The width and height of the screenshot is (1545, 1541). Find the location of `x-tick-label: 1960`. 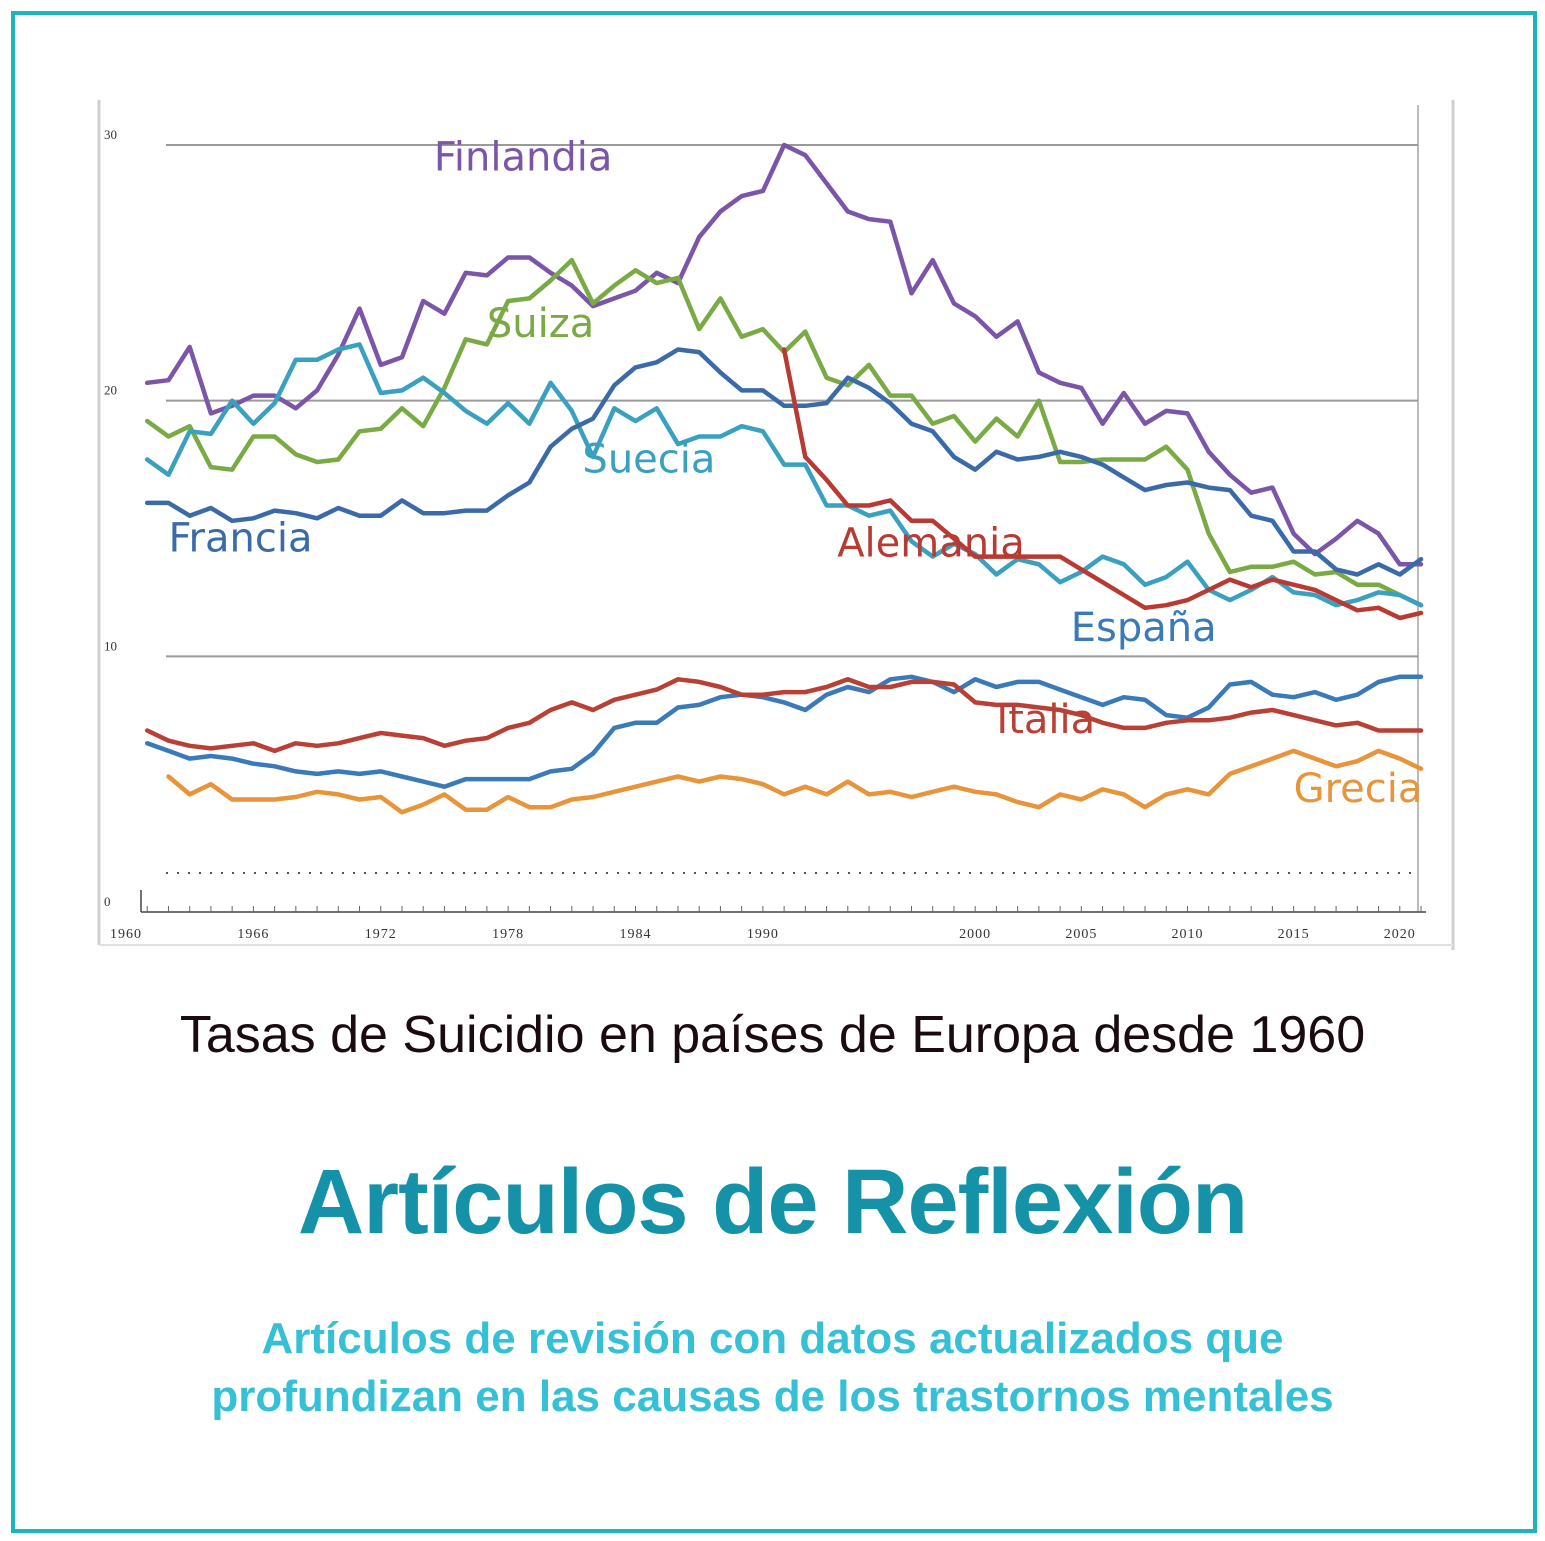

x-tick-label: 1960 is located at coordinates (126, 934).